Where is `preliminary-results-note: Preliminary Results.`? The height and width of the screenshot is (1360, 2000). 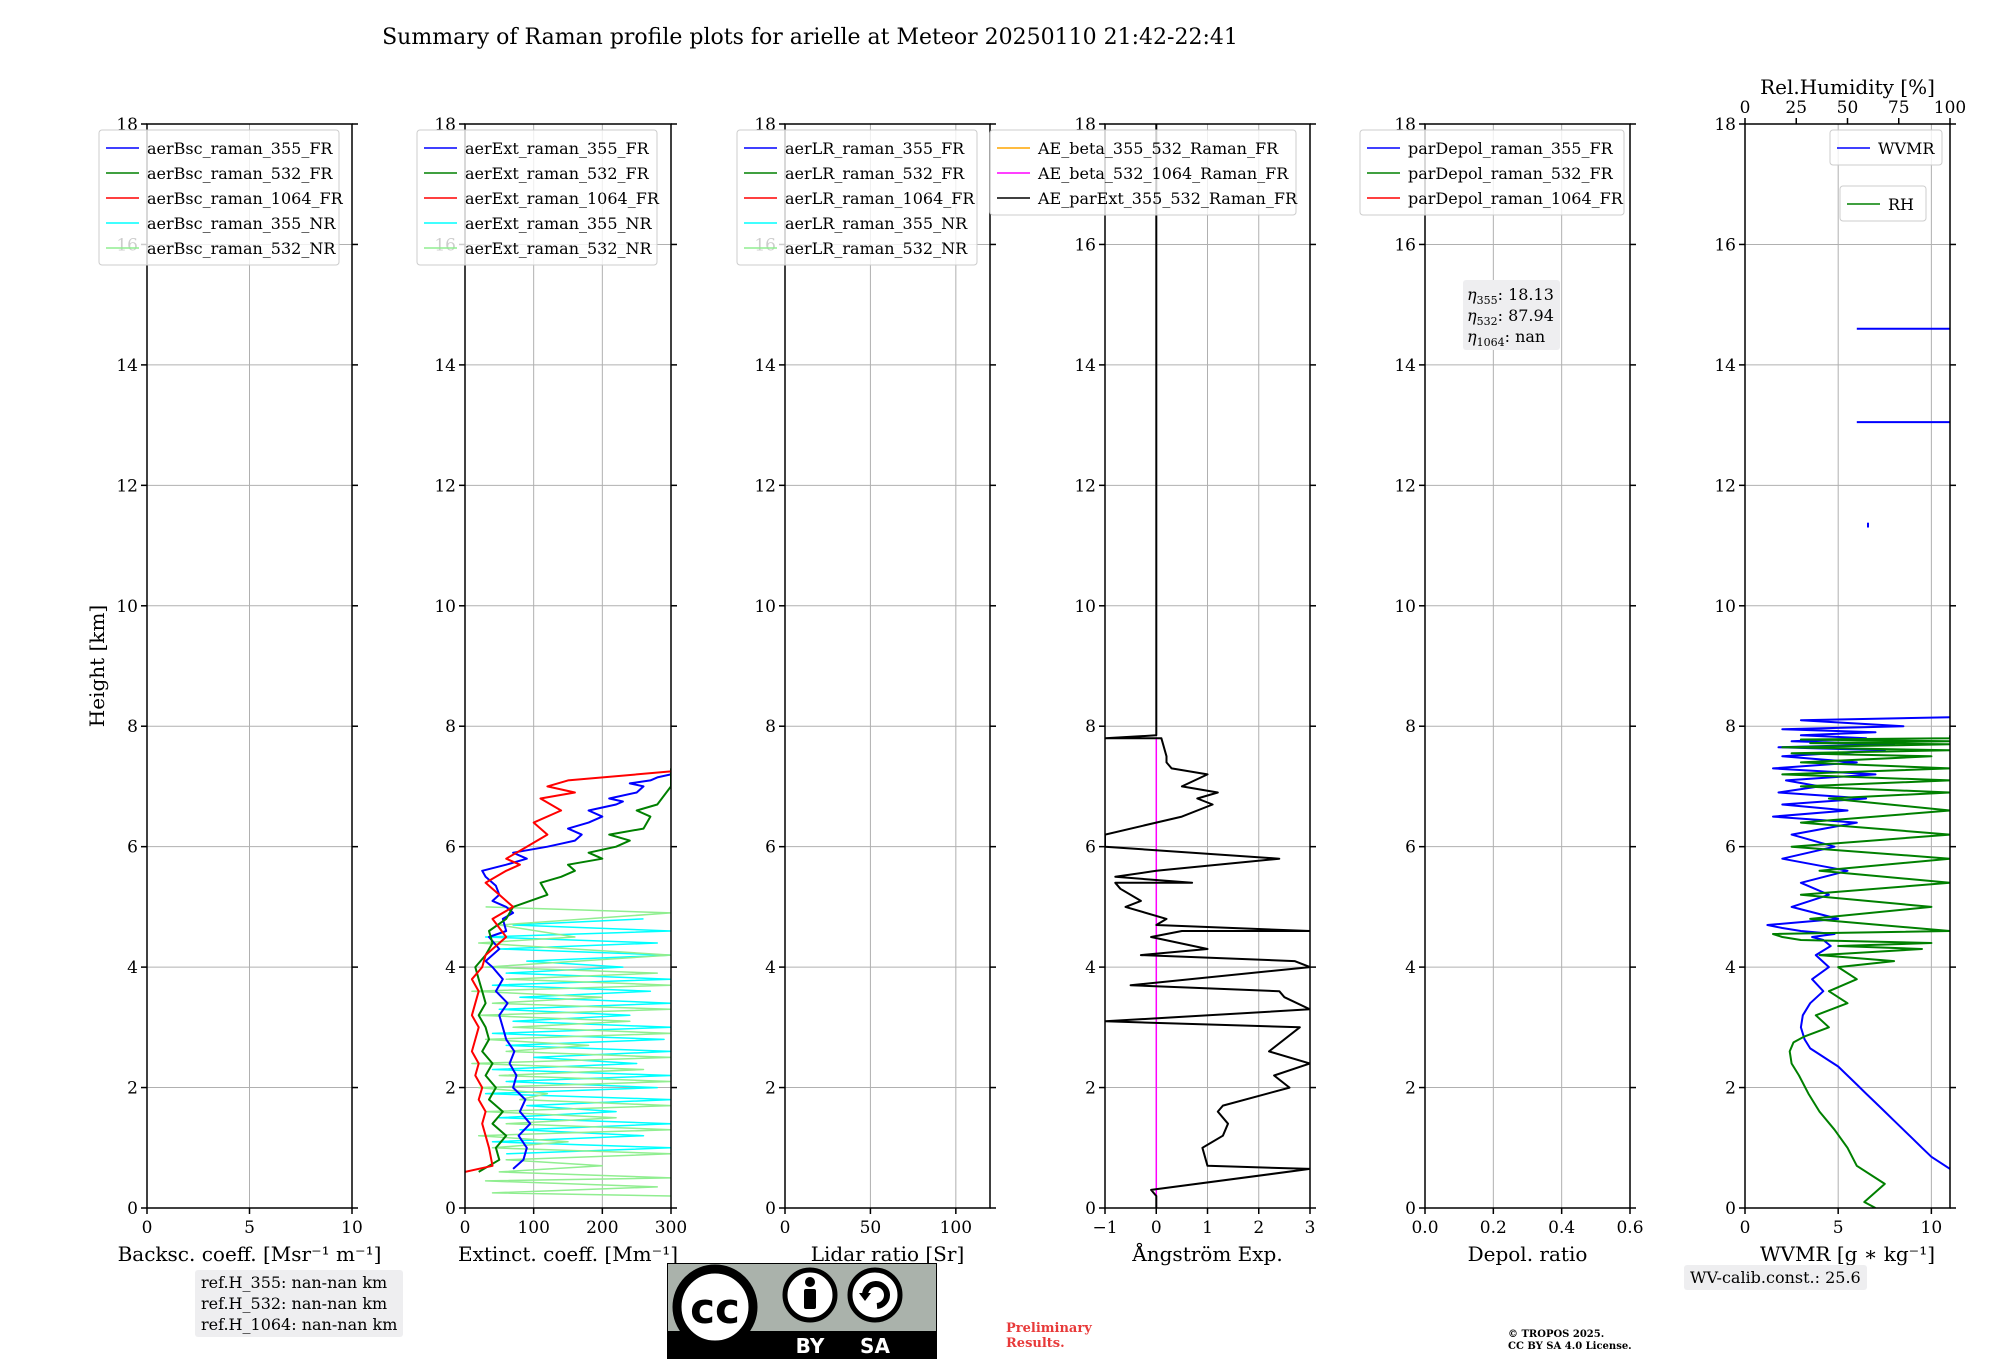
preliminary-results-note: Preliminary Results. is located at coordinates (1049, 1336).